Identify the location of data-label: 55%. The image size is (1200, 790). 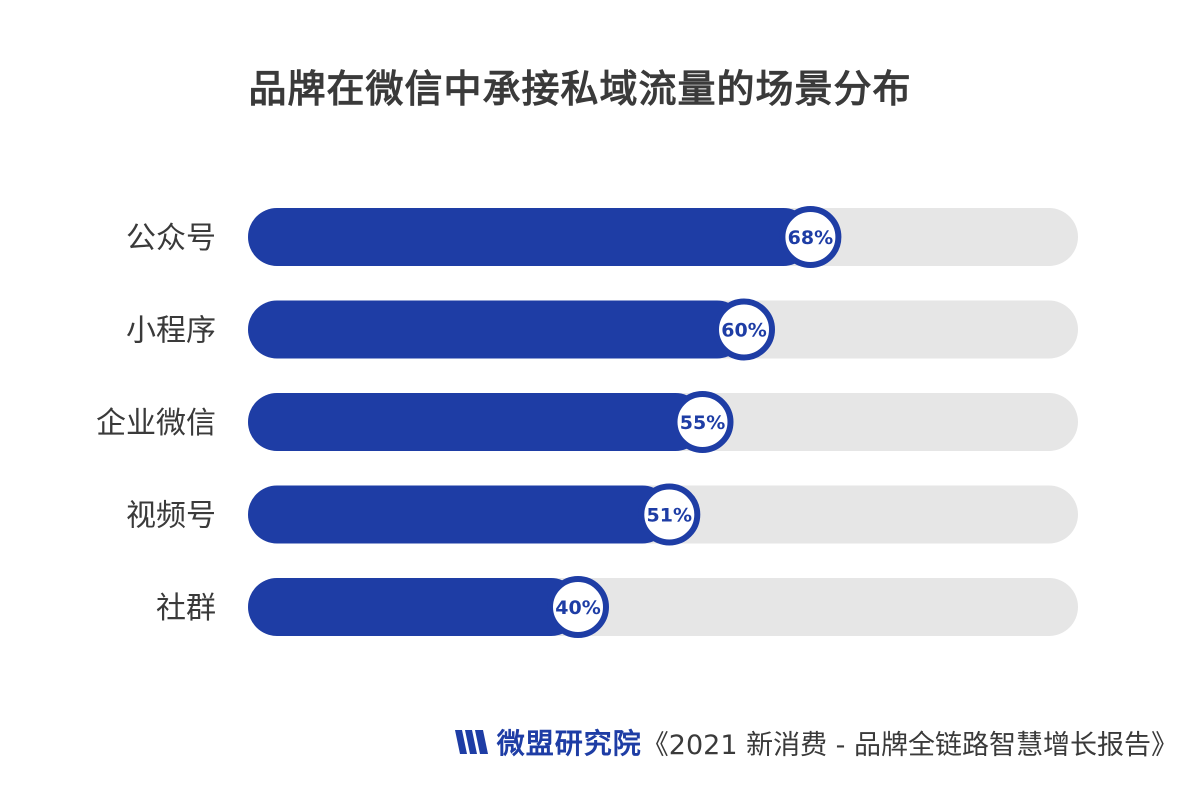
(702, 423).